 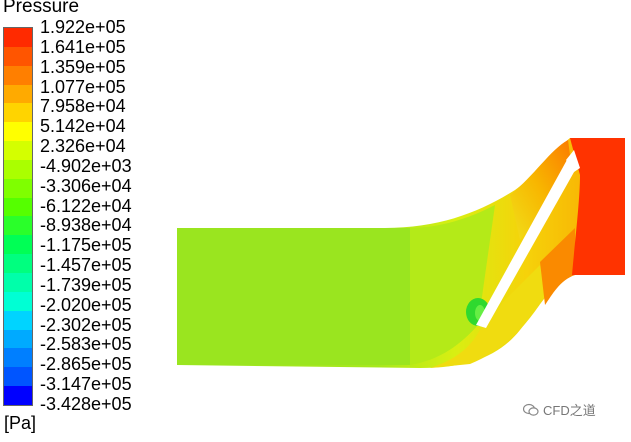 What do you see at coordinates (293, 296) in the screenshot?
I see `inlet-region` at bounding box center [293, 296].